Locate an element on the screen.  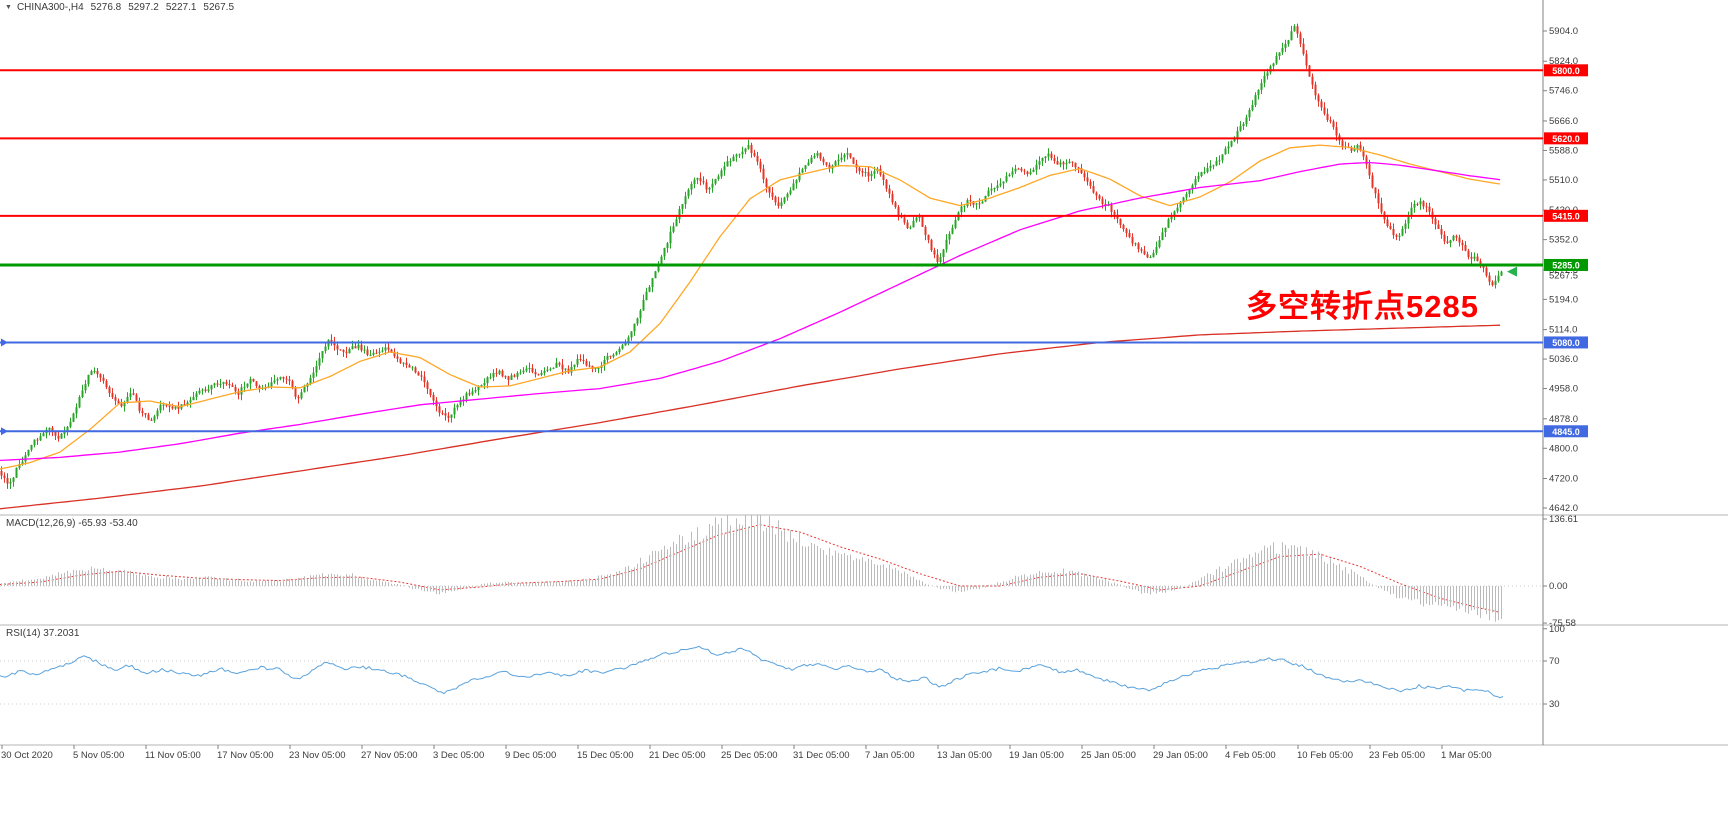
macd-panel is located at coordinates (771, 568).